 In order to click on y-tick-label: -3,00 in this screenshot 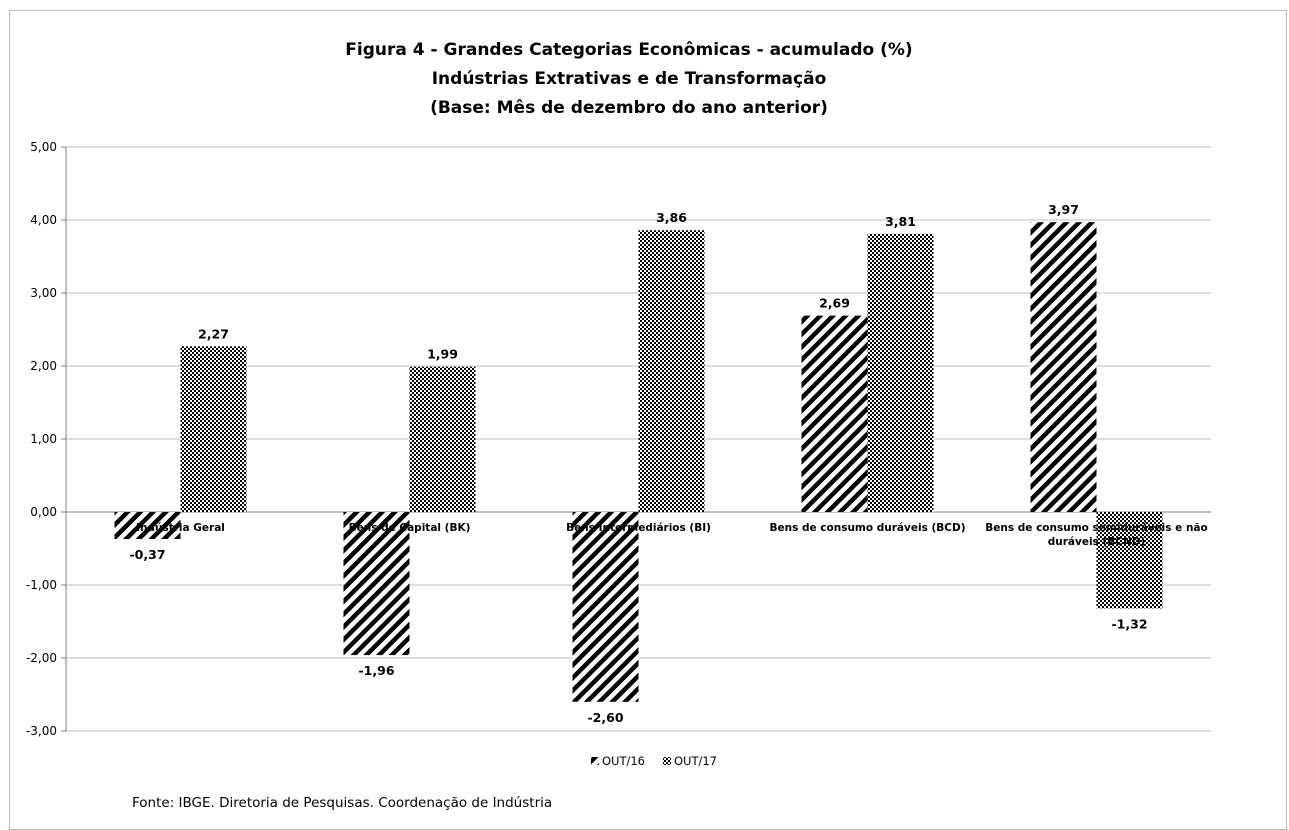, I will do `click(41, 731)`.